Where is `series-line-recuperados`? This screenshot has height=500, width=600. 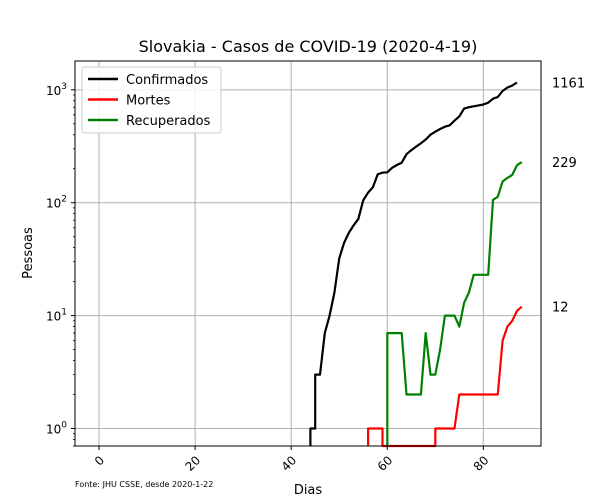
series-line-recuperados is located at coordinates (454, 303).